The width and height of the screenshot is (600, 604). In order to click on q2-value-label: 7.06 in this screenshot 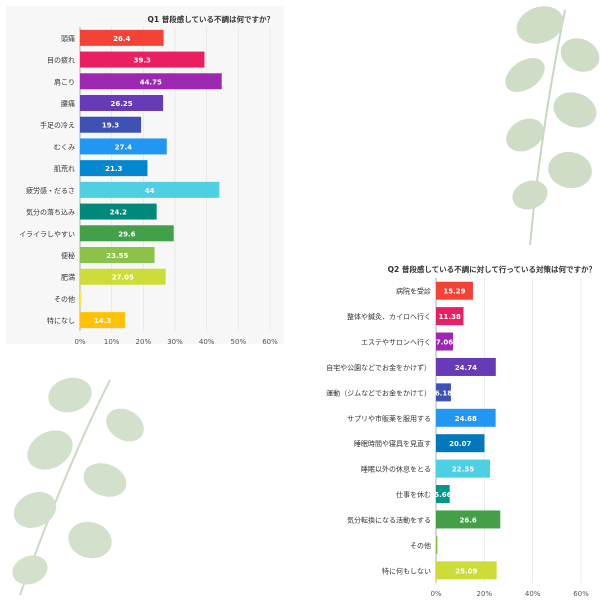, I will do `click(444, 343)`.